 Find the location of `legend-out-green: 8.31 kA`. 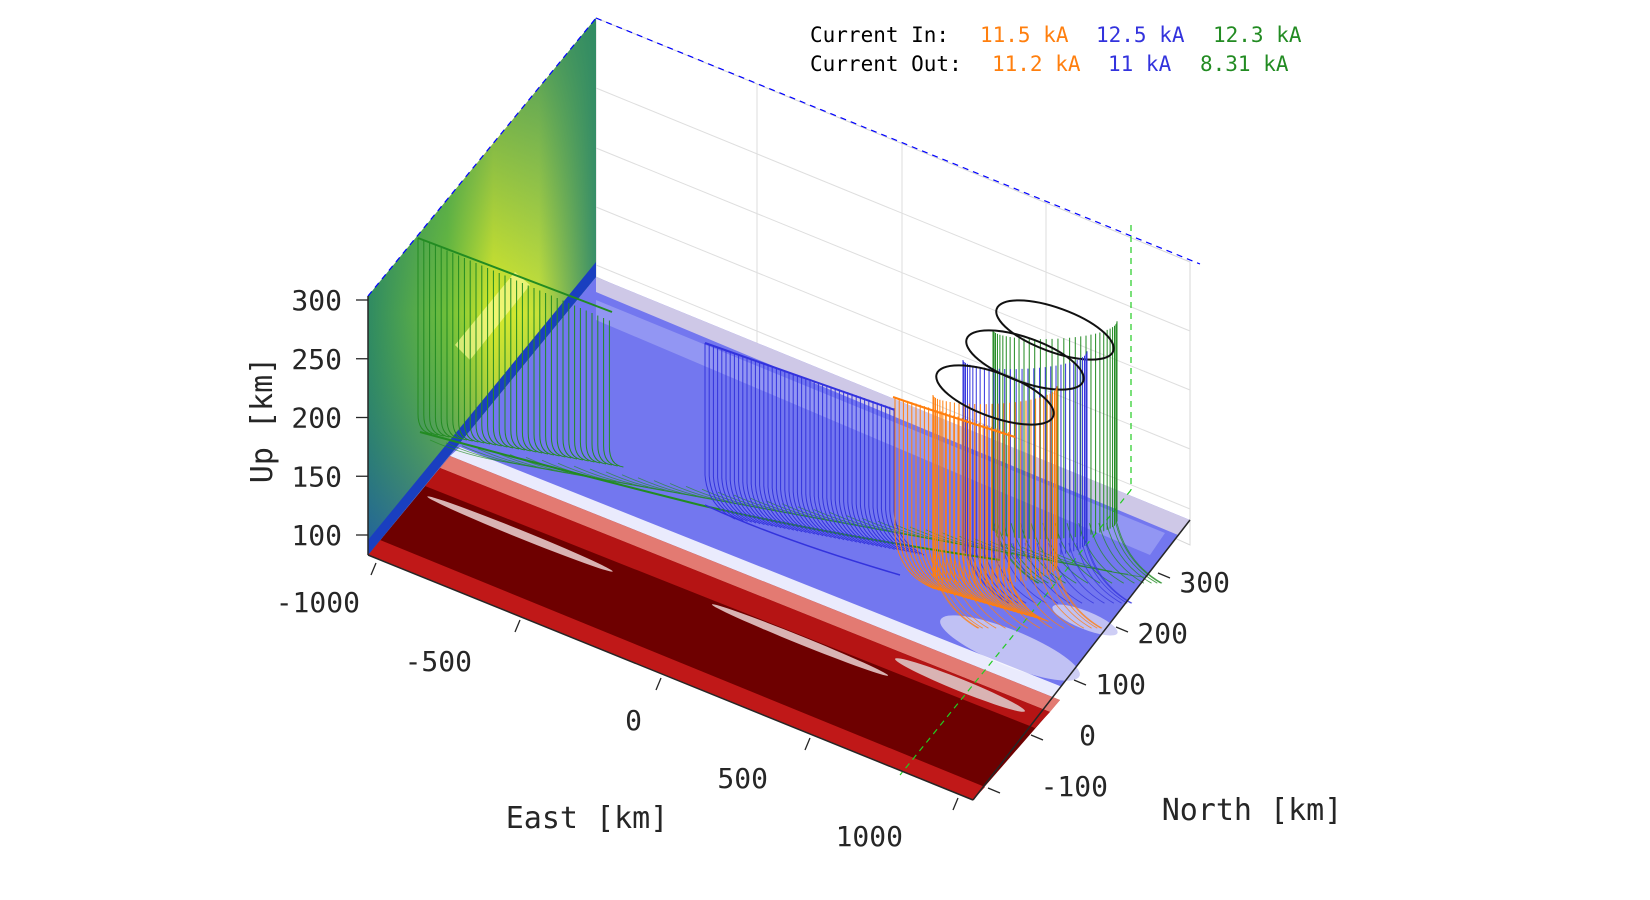

legend-out-green: 8.31 kA is located at coordinates (1244, 64).